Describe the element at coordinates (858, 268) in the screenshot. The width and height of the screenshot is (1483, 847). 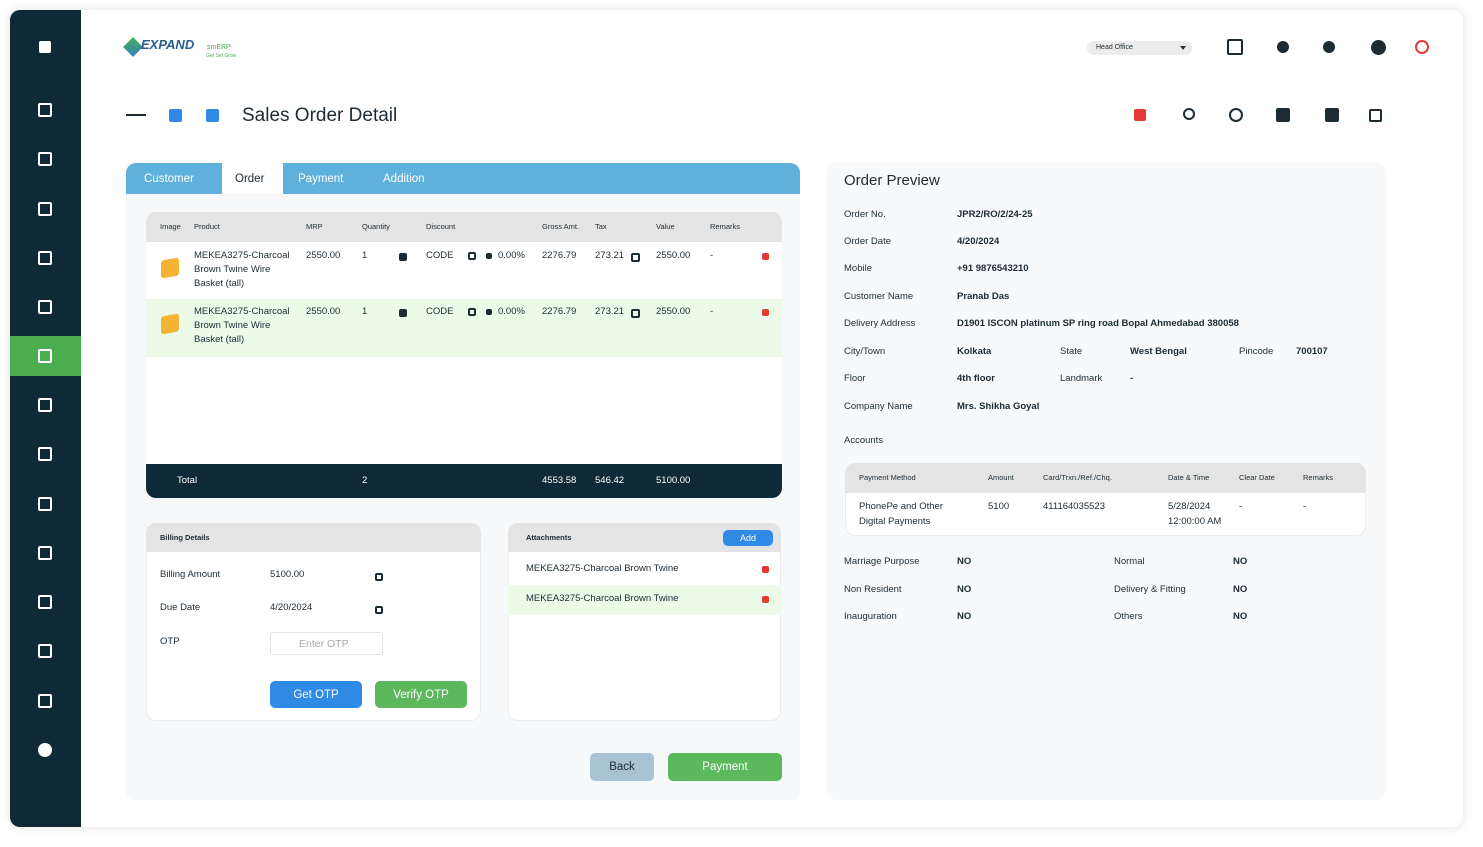
I see `preview-label: Mobile` at that location.